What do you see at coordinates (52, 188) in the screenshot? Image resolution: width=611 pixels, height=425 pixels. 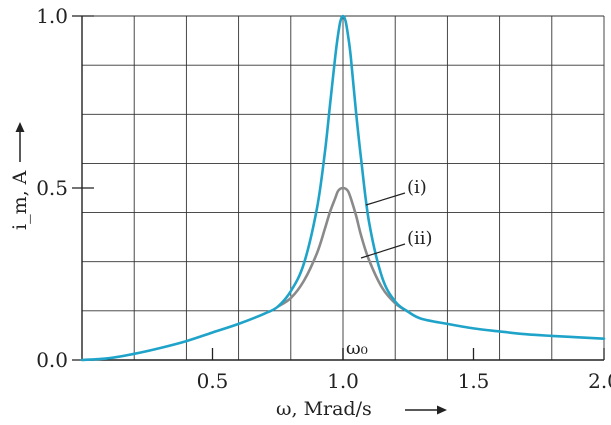 I see `y-tick-label: 0.5` at bounding box center [52, 188].